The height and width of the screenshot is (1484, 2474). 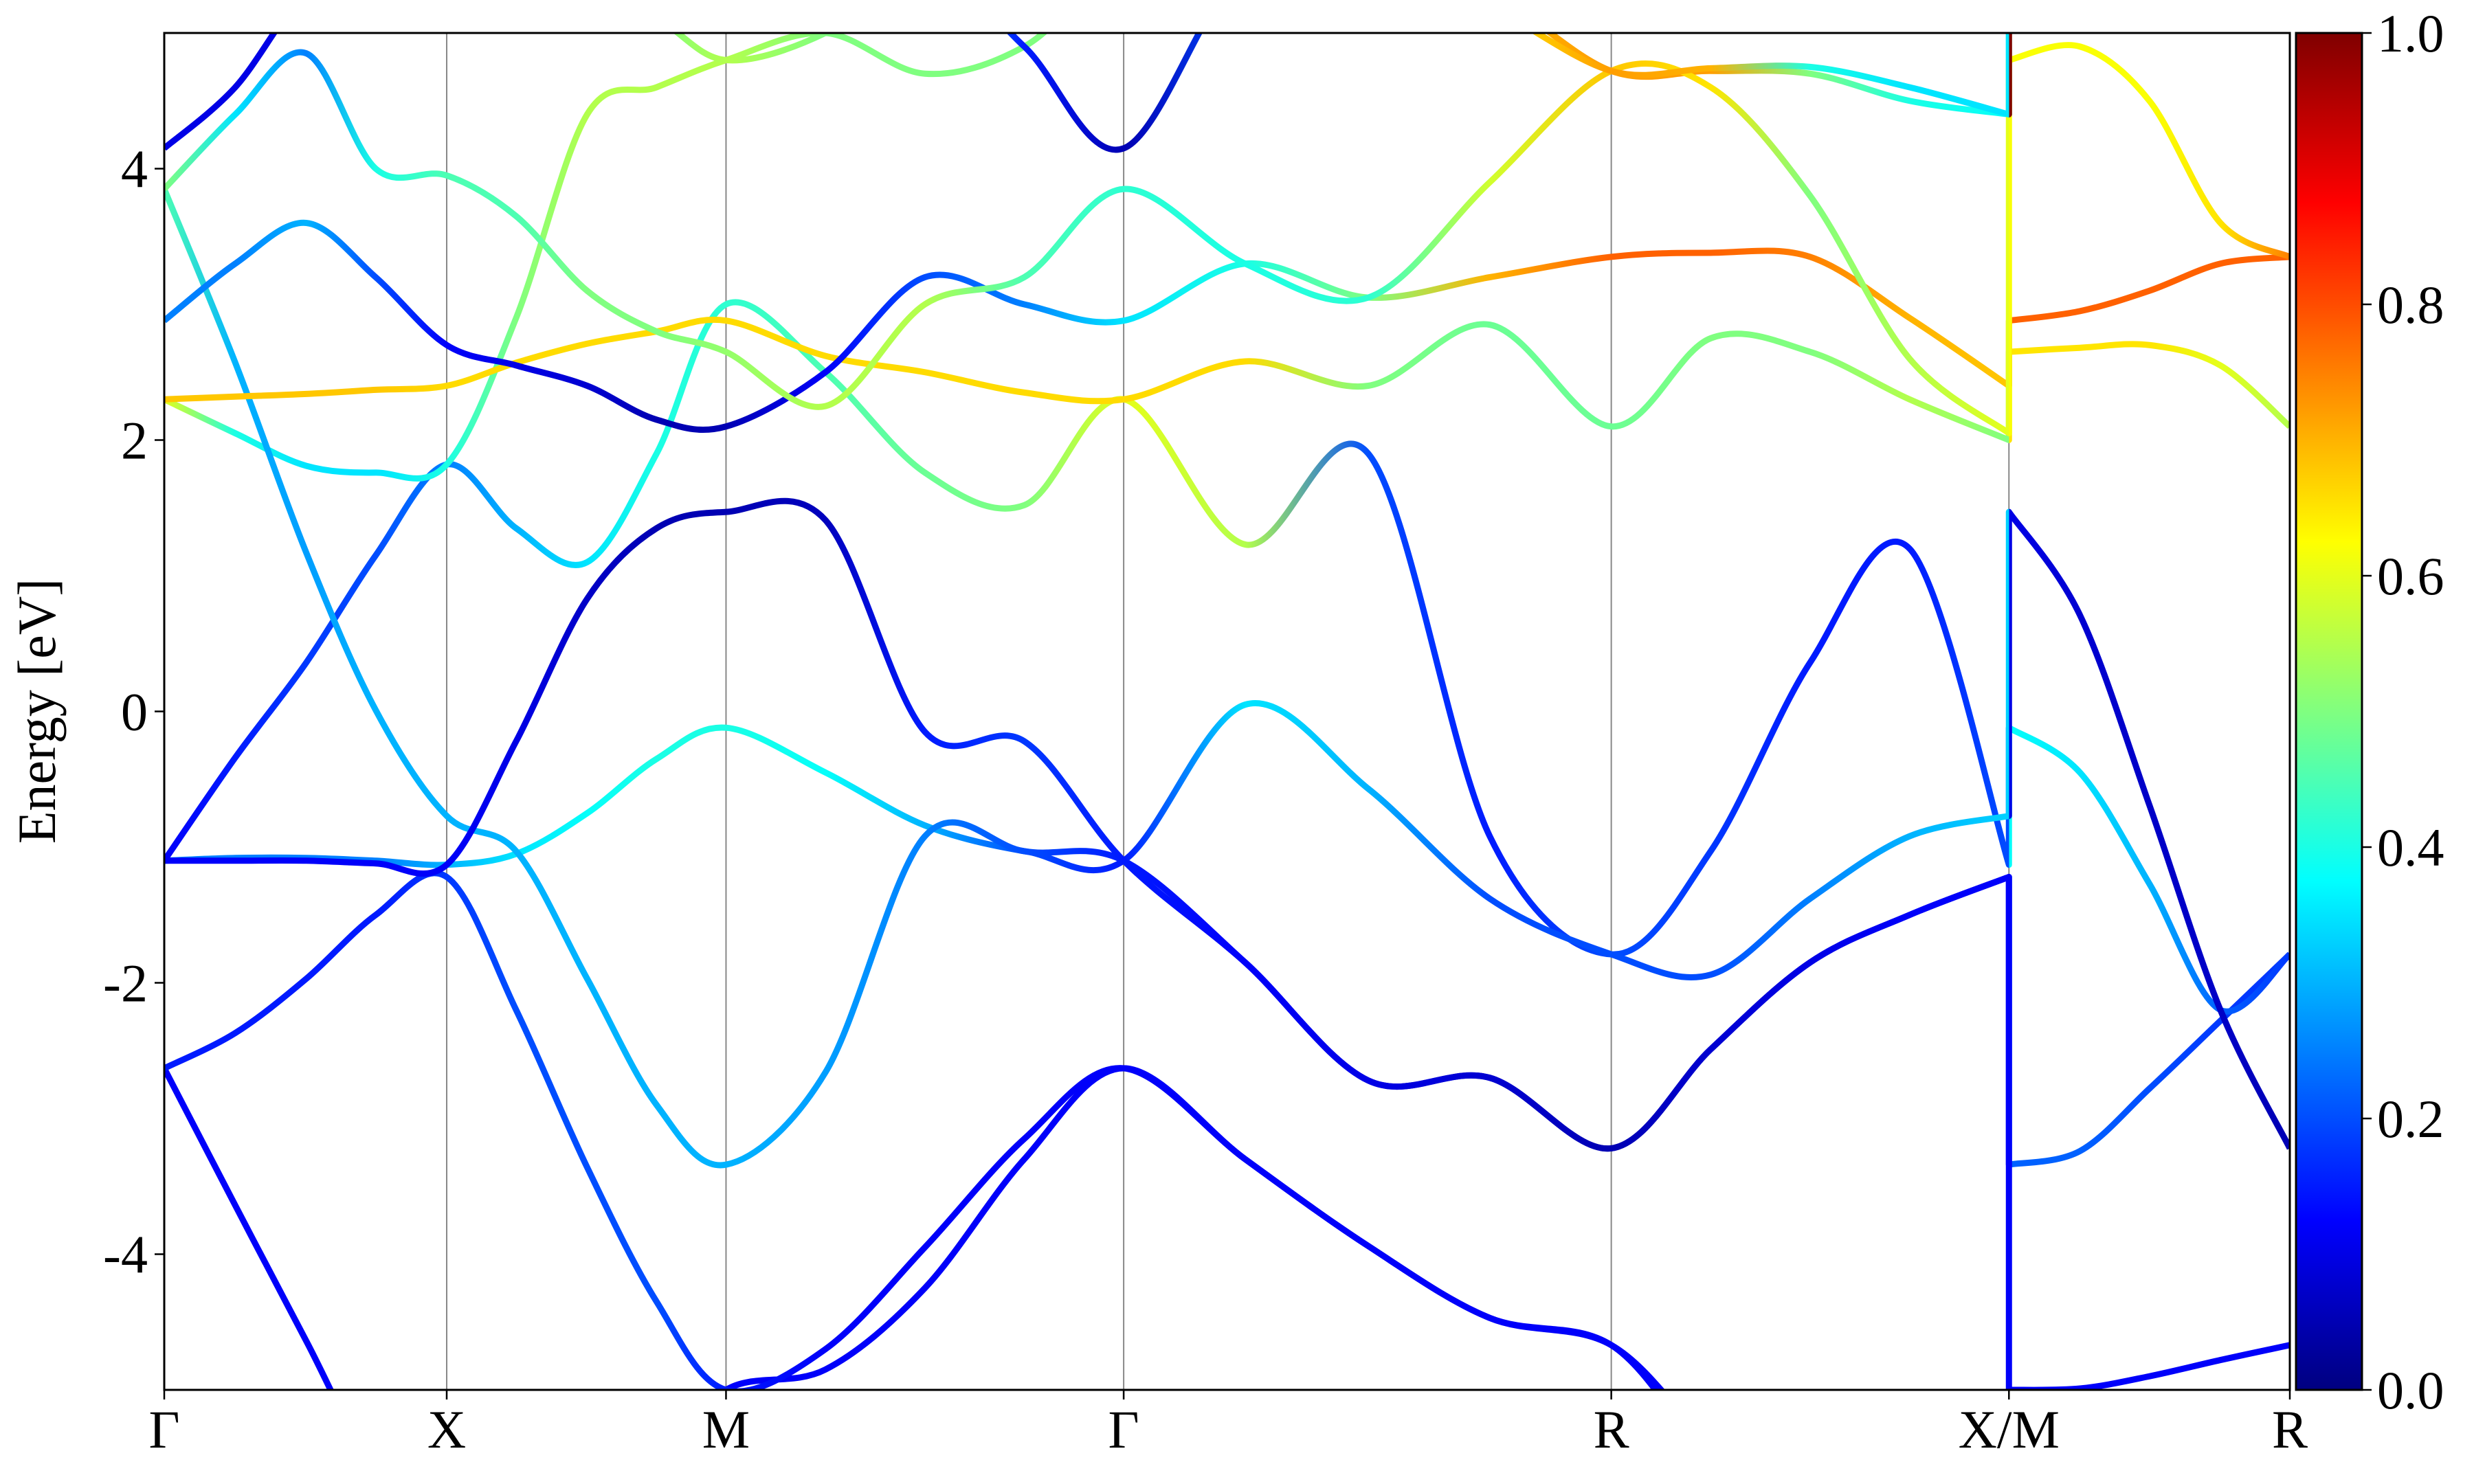 I want to click on colorbar-tick-label: 0.2, so click(x=2410, y=1119).